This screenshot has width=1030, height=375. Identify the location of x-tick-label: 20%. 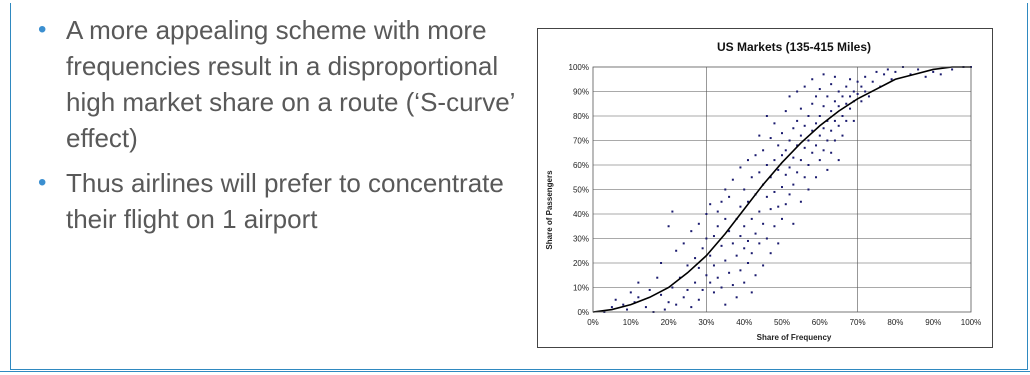
(669, 322).